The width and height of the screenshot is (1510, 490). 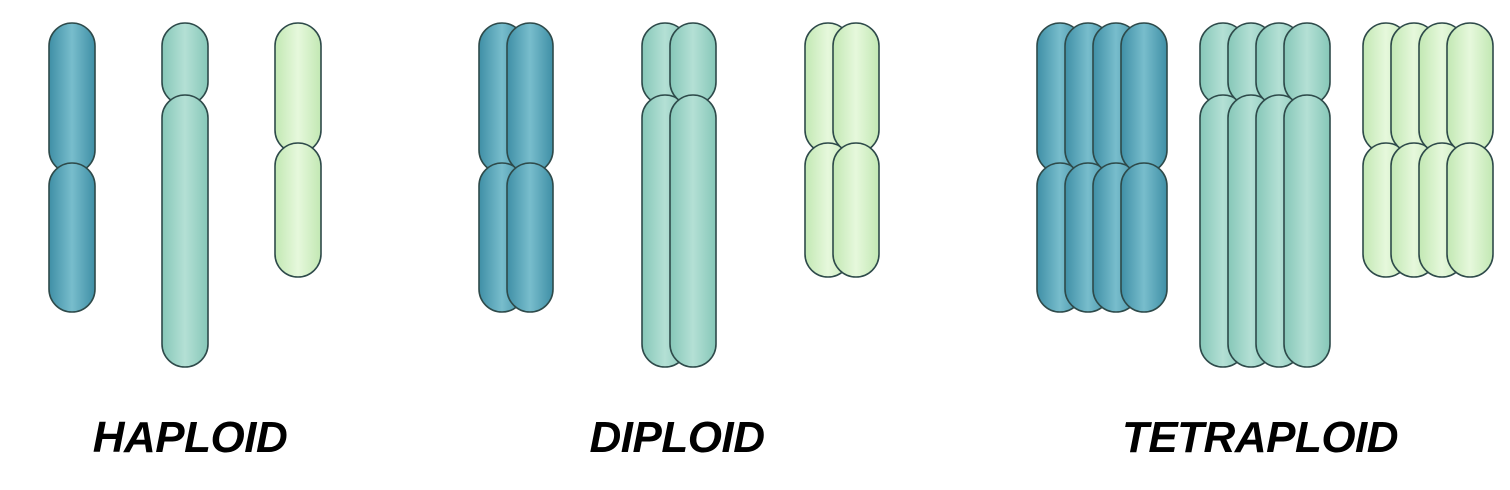 I want to click on tetraploid-label: TETRAPLOID, so click(x=1260, y=437).